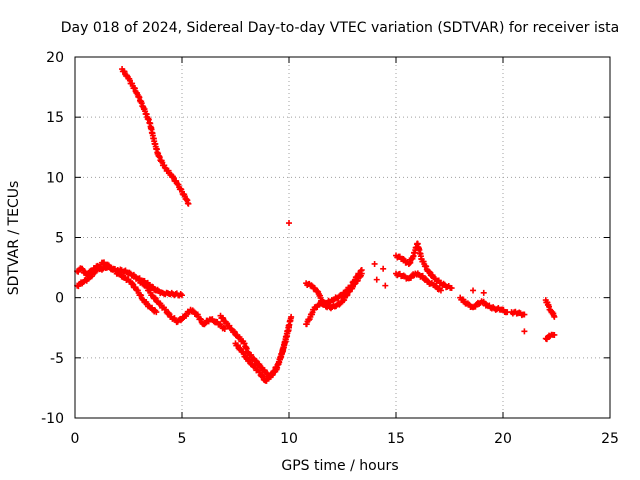 The image size is (640, 480). What do you see at coordinates (57, 359) in the screenshot?
I see `y-tick-label: -5` at bounding box center [57, 359].